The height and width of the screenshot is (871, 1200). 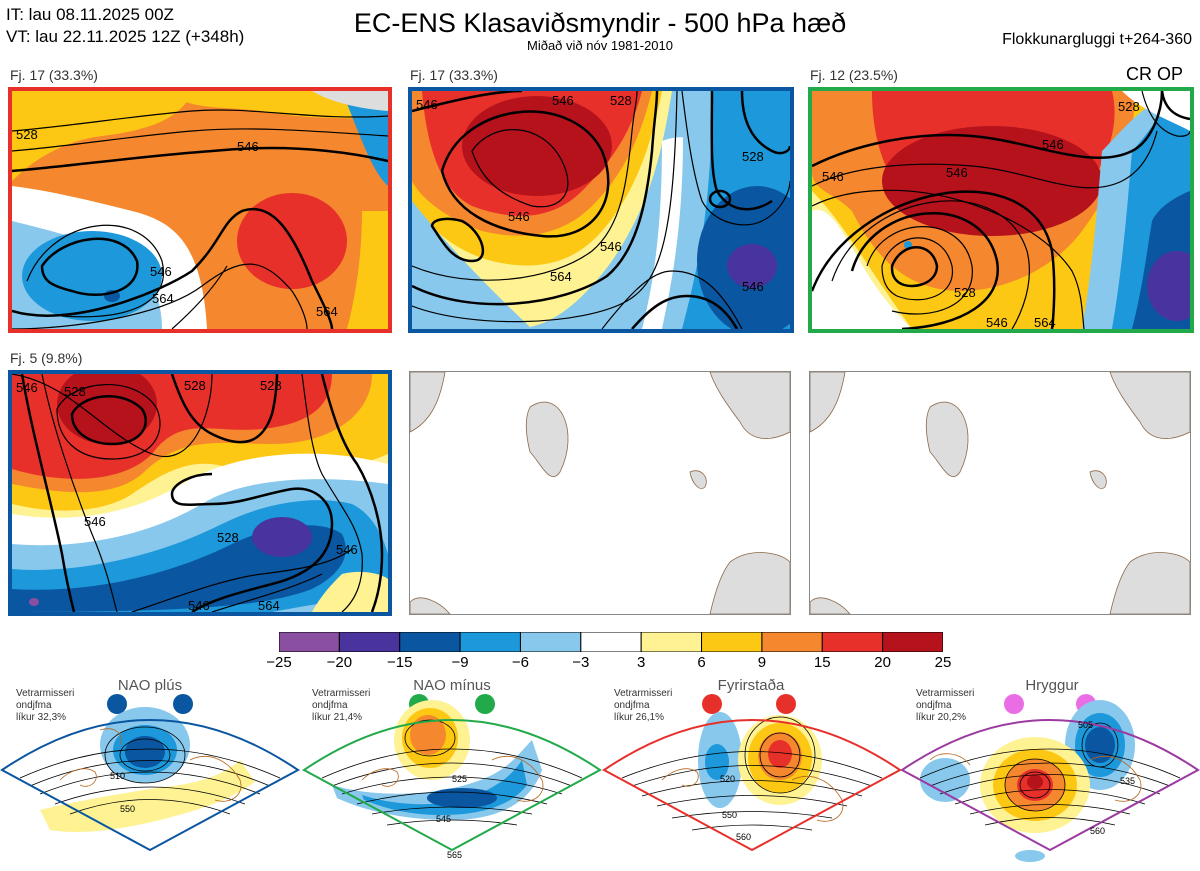 I want to click on issue-time: IT: lau 08.11.2025 00Z, so click(x=90, y=14).